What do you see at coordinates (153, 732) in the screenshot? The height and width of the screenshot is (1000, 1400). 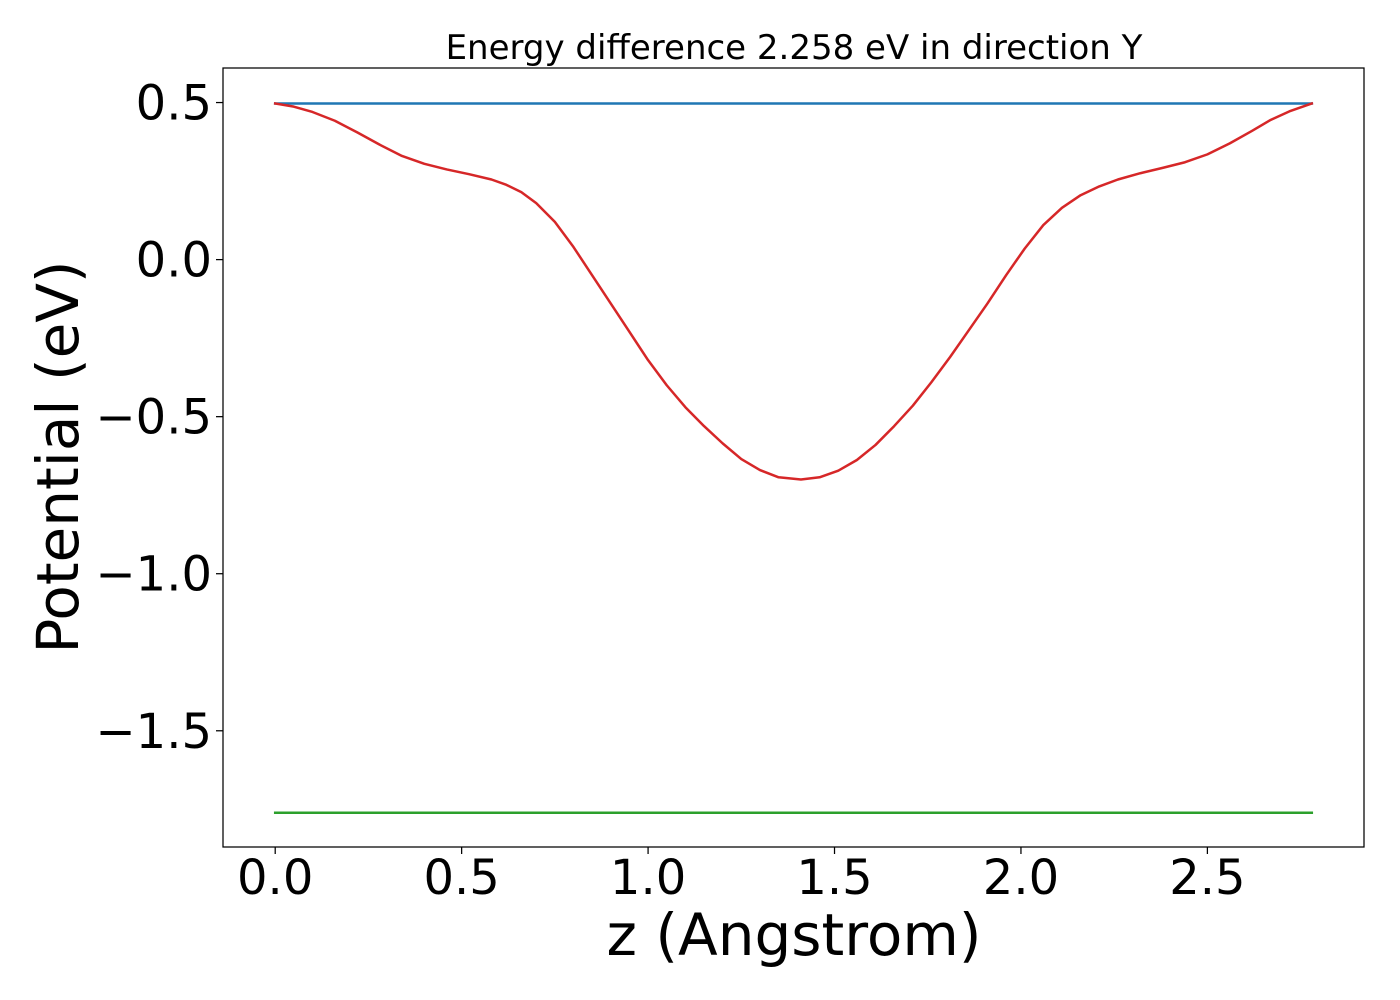 I see `y-tick-label: −1.5` at bounding box center [153, 732].